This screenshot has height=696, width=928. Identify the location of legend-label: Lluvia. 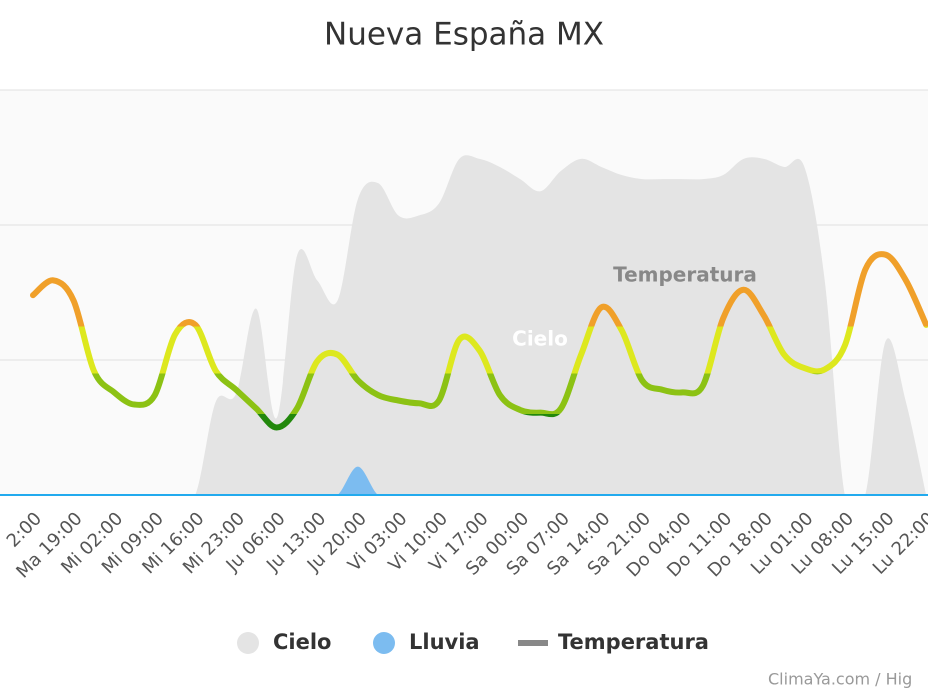
(444, 642).